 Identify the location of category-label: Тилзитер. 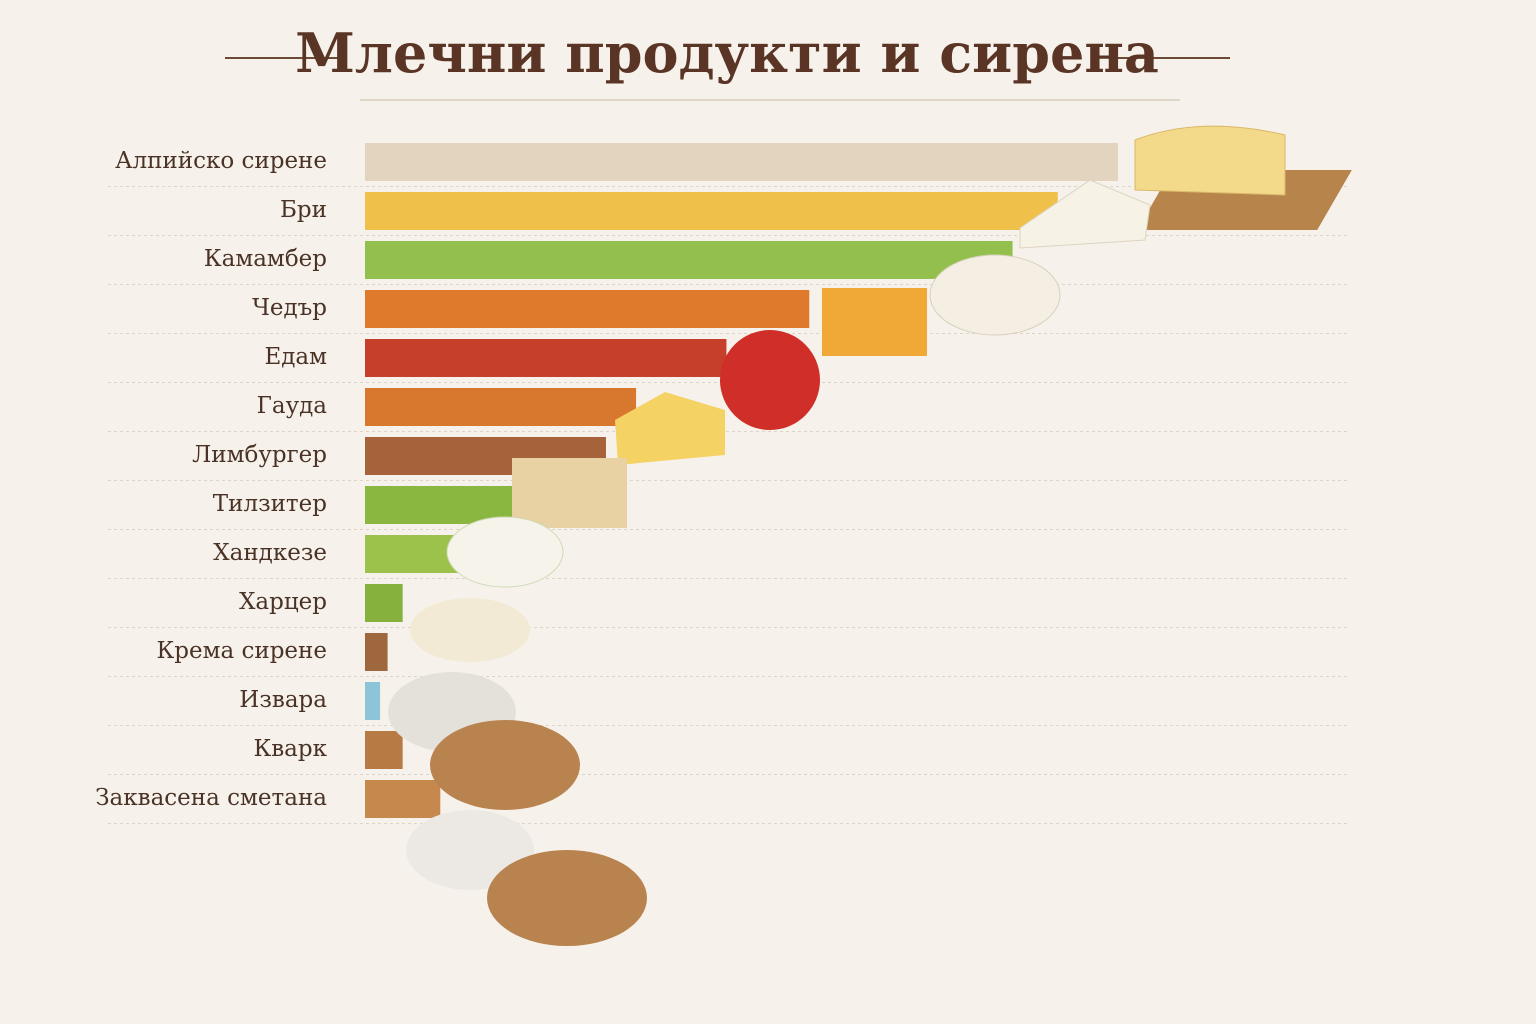
(270, 504).